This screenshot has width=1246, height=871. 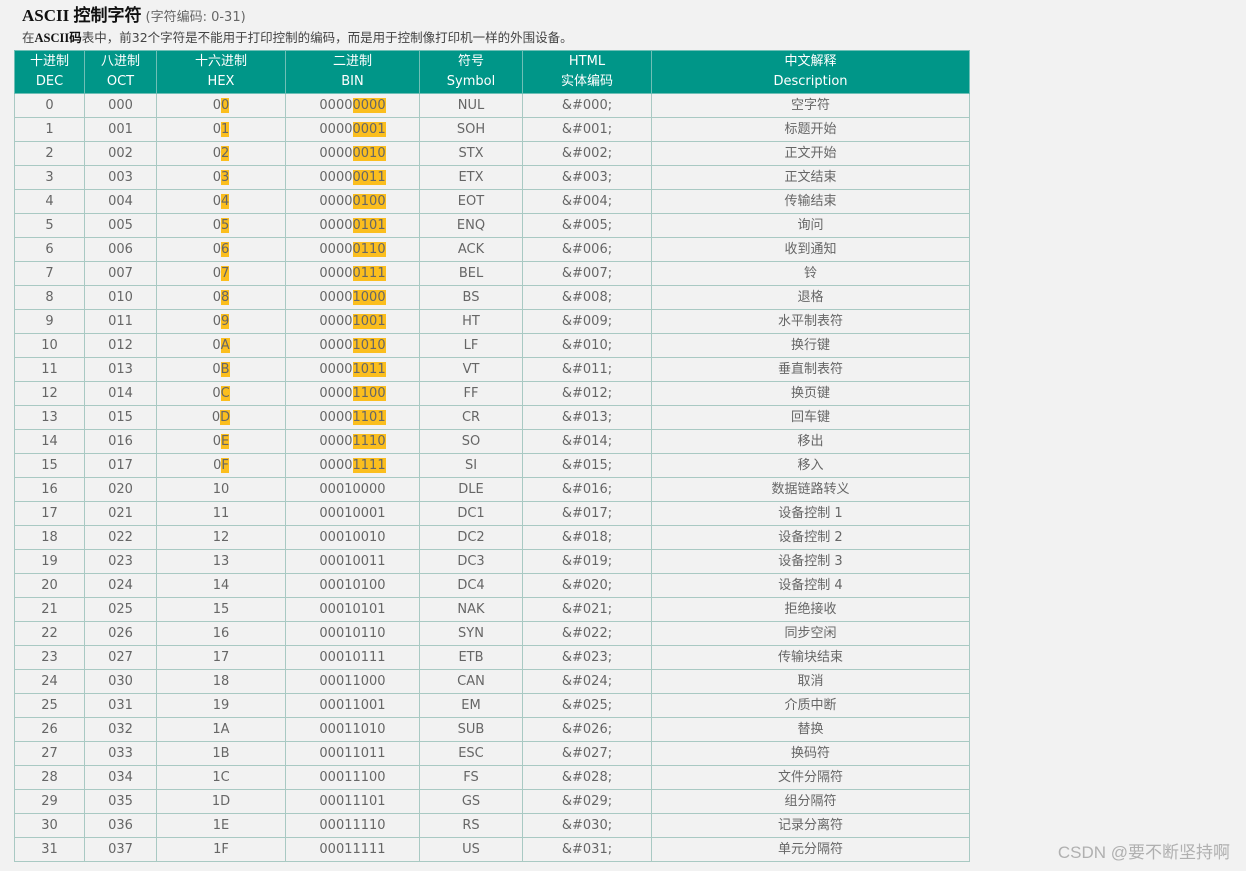 I want to click on cell-symbol: GS, so click(x=471, y=801).